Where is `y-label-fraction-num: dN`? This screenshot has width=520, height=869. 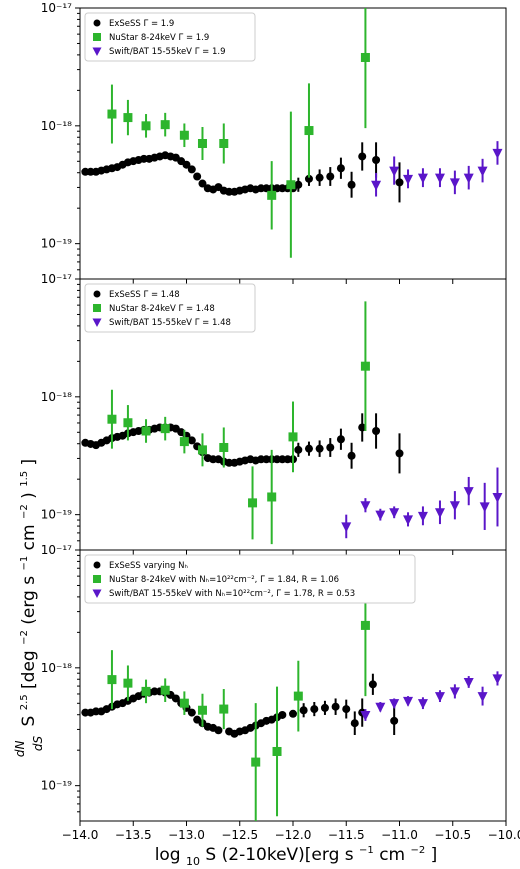
y-label-fraction-num: dN is located at coordinates (20, 749).